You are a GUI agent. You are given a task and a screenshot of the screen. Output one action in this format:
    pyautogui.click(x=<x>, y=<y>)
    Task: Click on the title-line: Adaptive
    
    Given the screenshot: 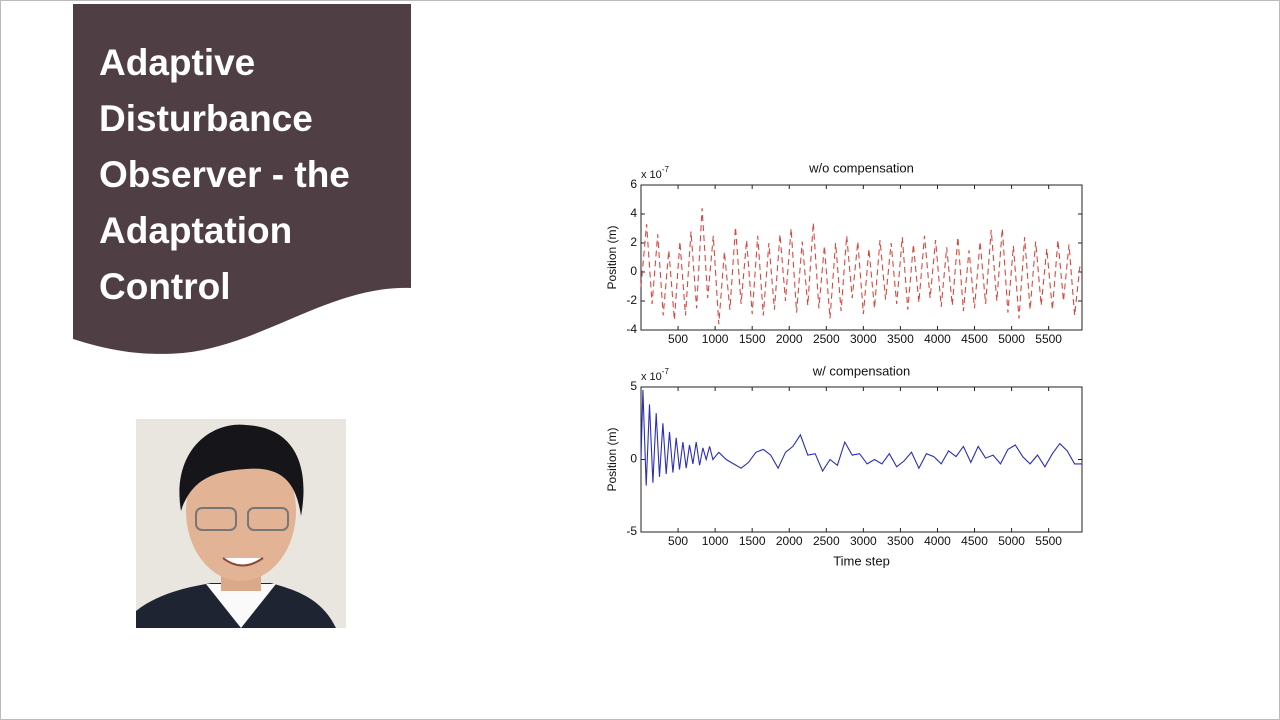 What is the action you would take?
    pyautogui.click(x=177, y=62)
    